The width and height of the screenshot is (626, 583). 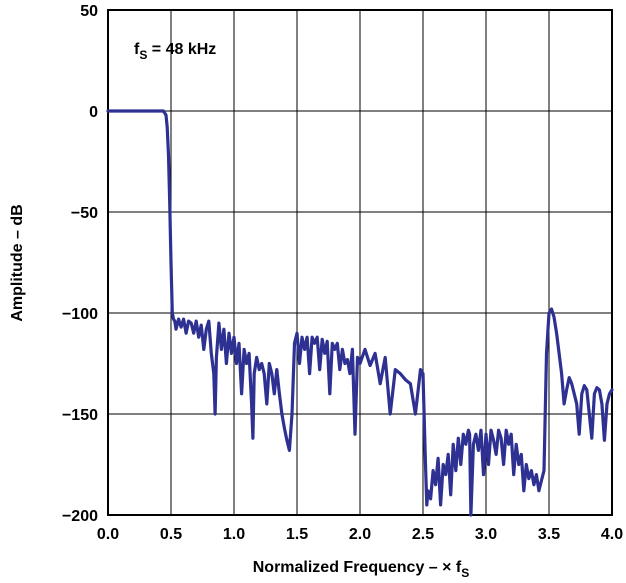 What do you see at coordinates (357, 567) in the screenshot?
I see `x-axis-title-text: Normalized Frequency – × f` at bounding box center [357, 567].